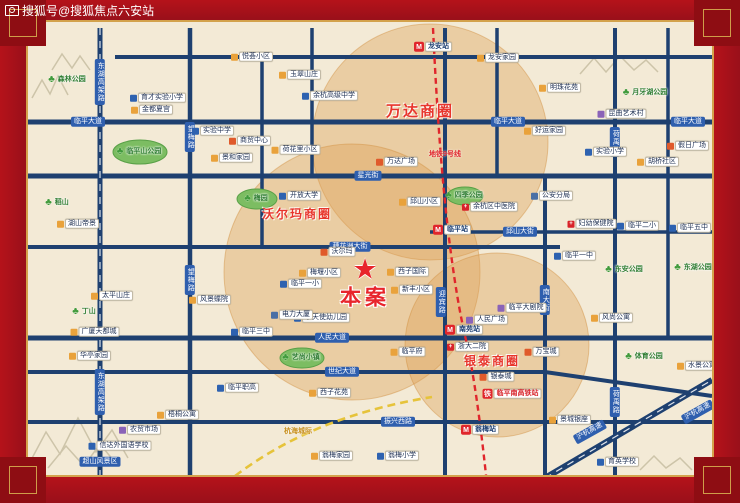  Describe the element at coordinates (433, 47) in the screenshot. I see `poi-metro: M 龙安站` at that location.